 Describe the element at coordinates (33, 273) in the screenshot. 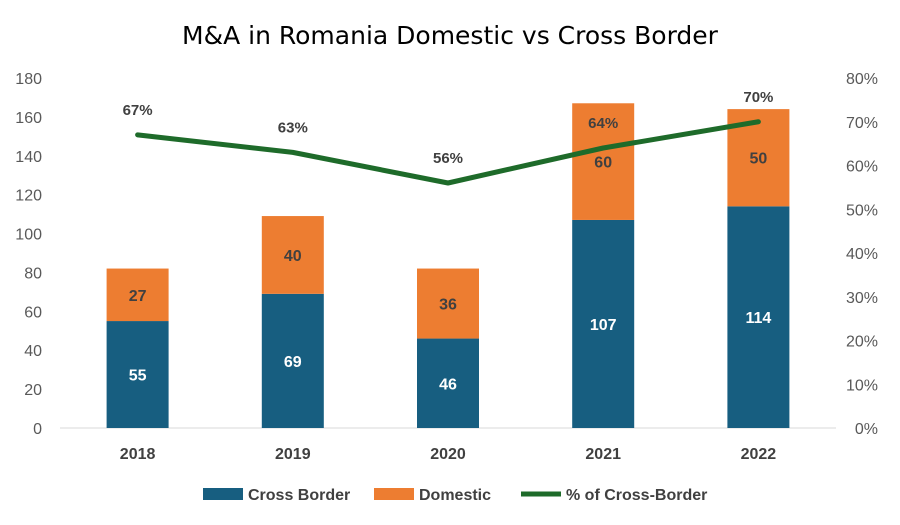

I see `y-left-tick-label: 80` at that location.